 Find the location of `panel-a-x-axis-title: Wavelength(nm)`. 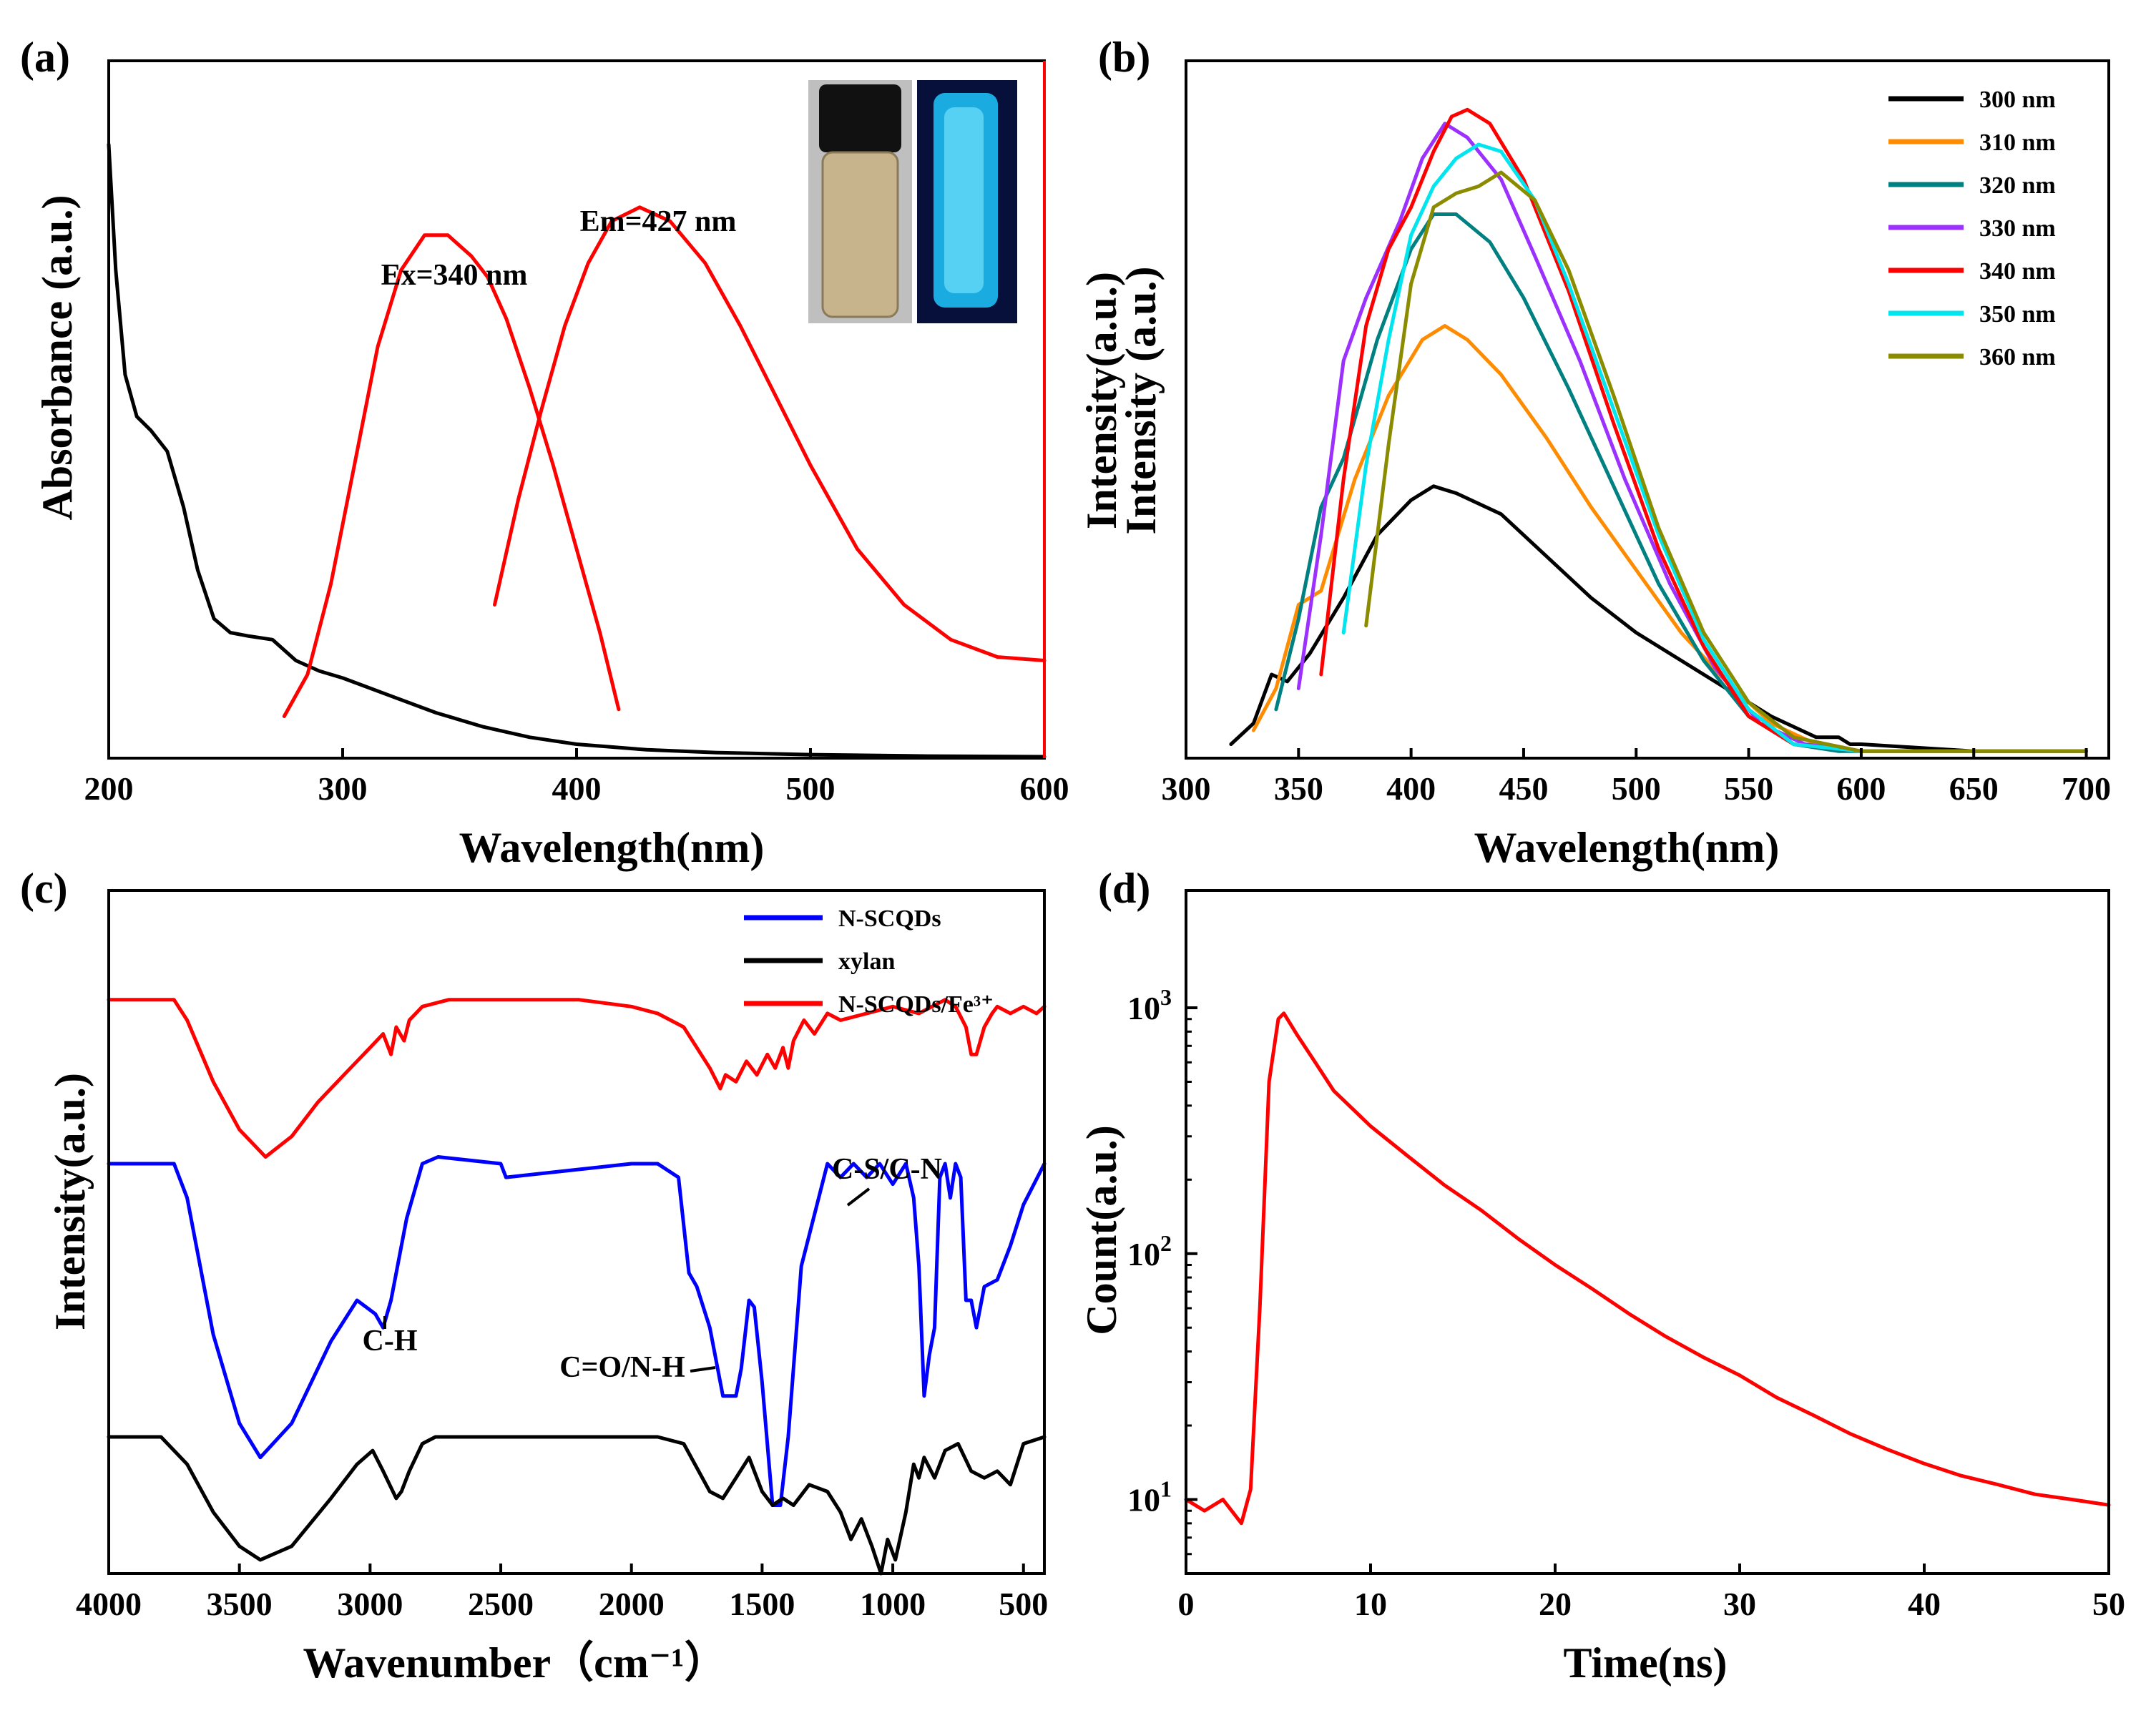

panel-a-x-axis-title: Wavelength(nm) is located at coordinates (612, 847).